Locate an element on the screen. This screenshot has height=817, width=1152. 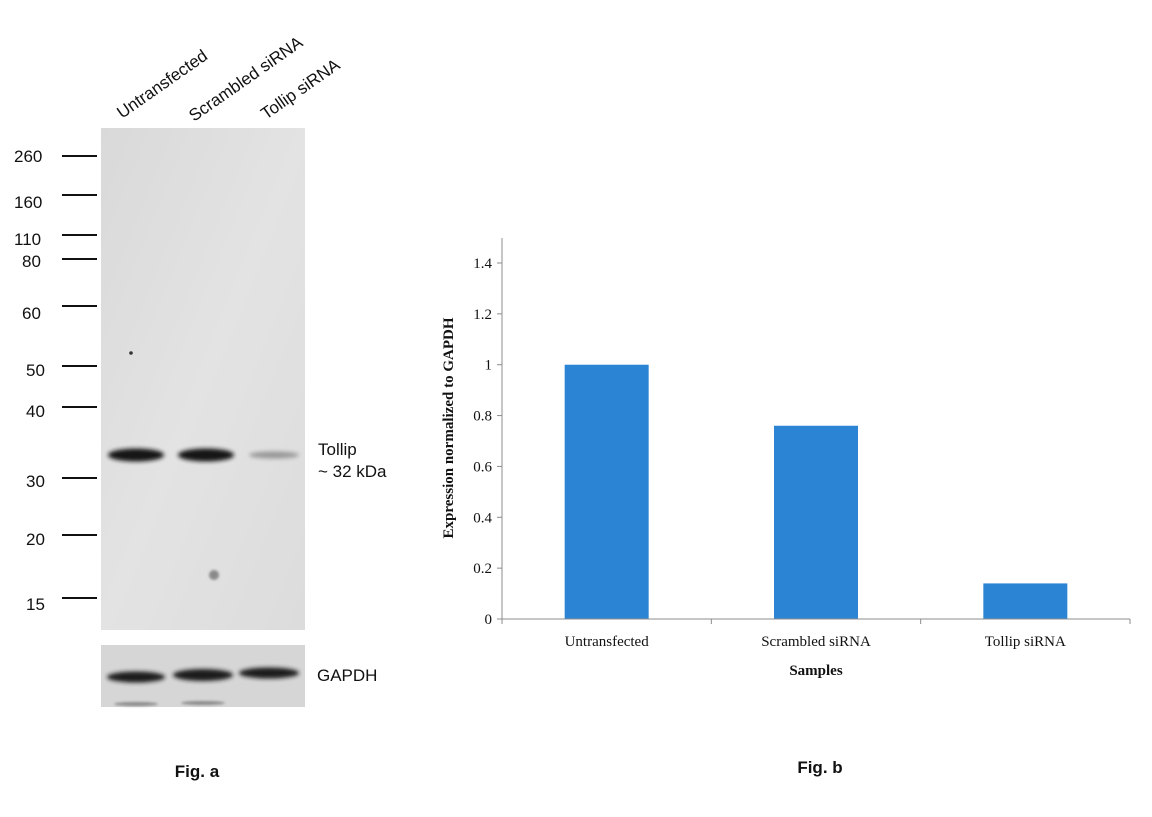
y-tick-label: 0 is located at coordinates (489, 620).